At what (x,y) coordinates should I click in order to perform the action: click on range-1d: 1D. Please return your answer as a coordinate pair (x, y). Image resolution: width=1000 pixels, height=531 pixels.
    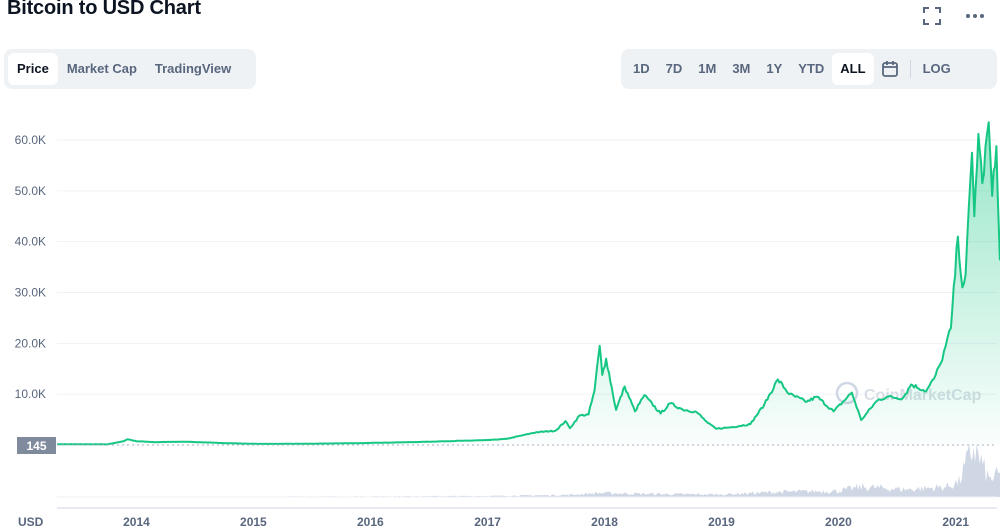
    Looking at the image, I should click on (641, 68).